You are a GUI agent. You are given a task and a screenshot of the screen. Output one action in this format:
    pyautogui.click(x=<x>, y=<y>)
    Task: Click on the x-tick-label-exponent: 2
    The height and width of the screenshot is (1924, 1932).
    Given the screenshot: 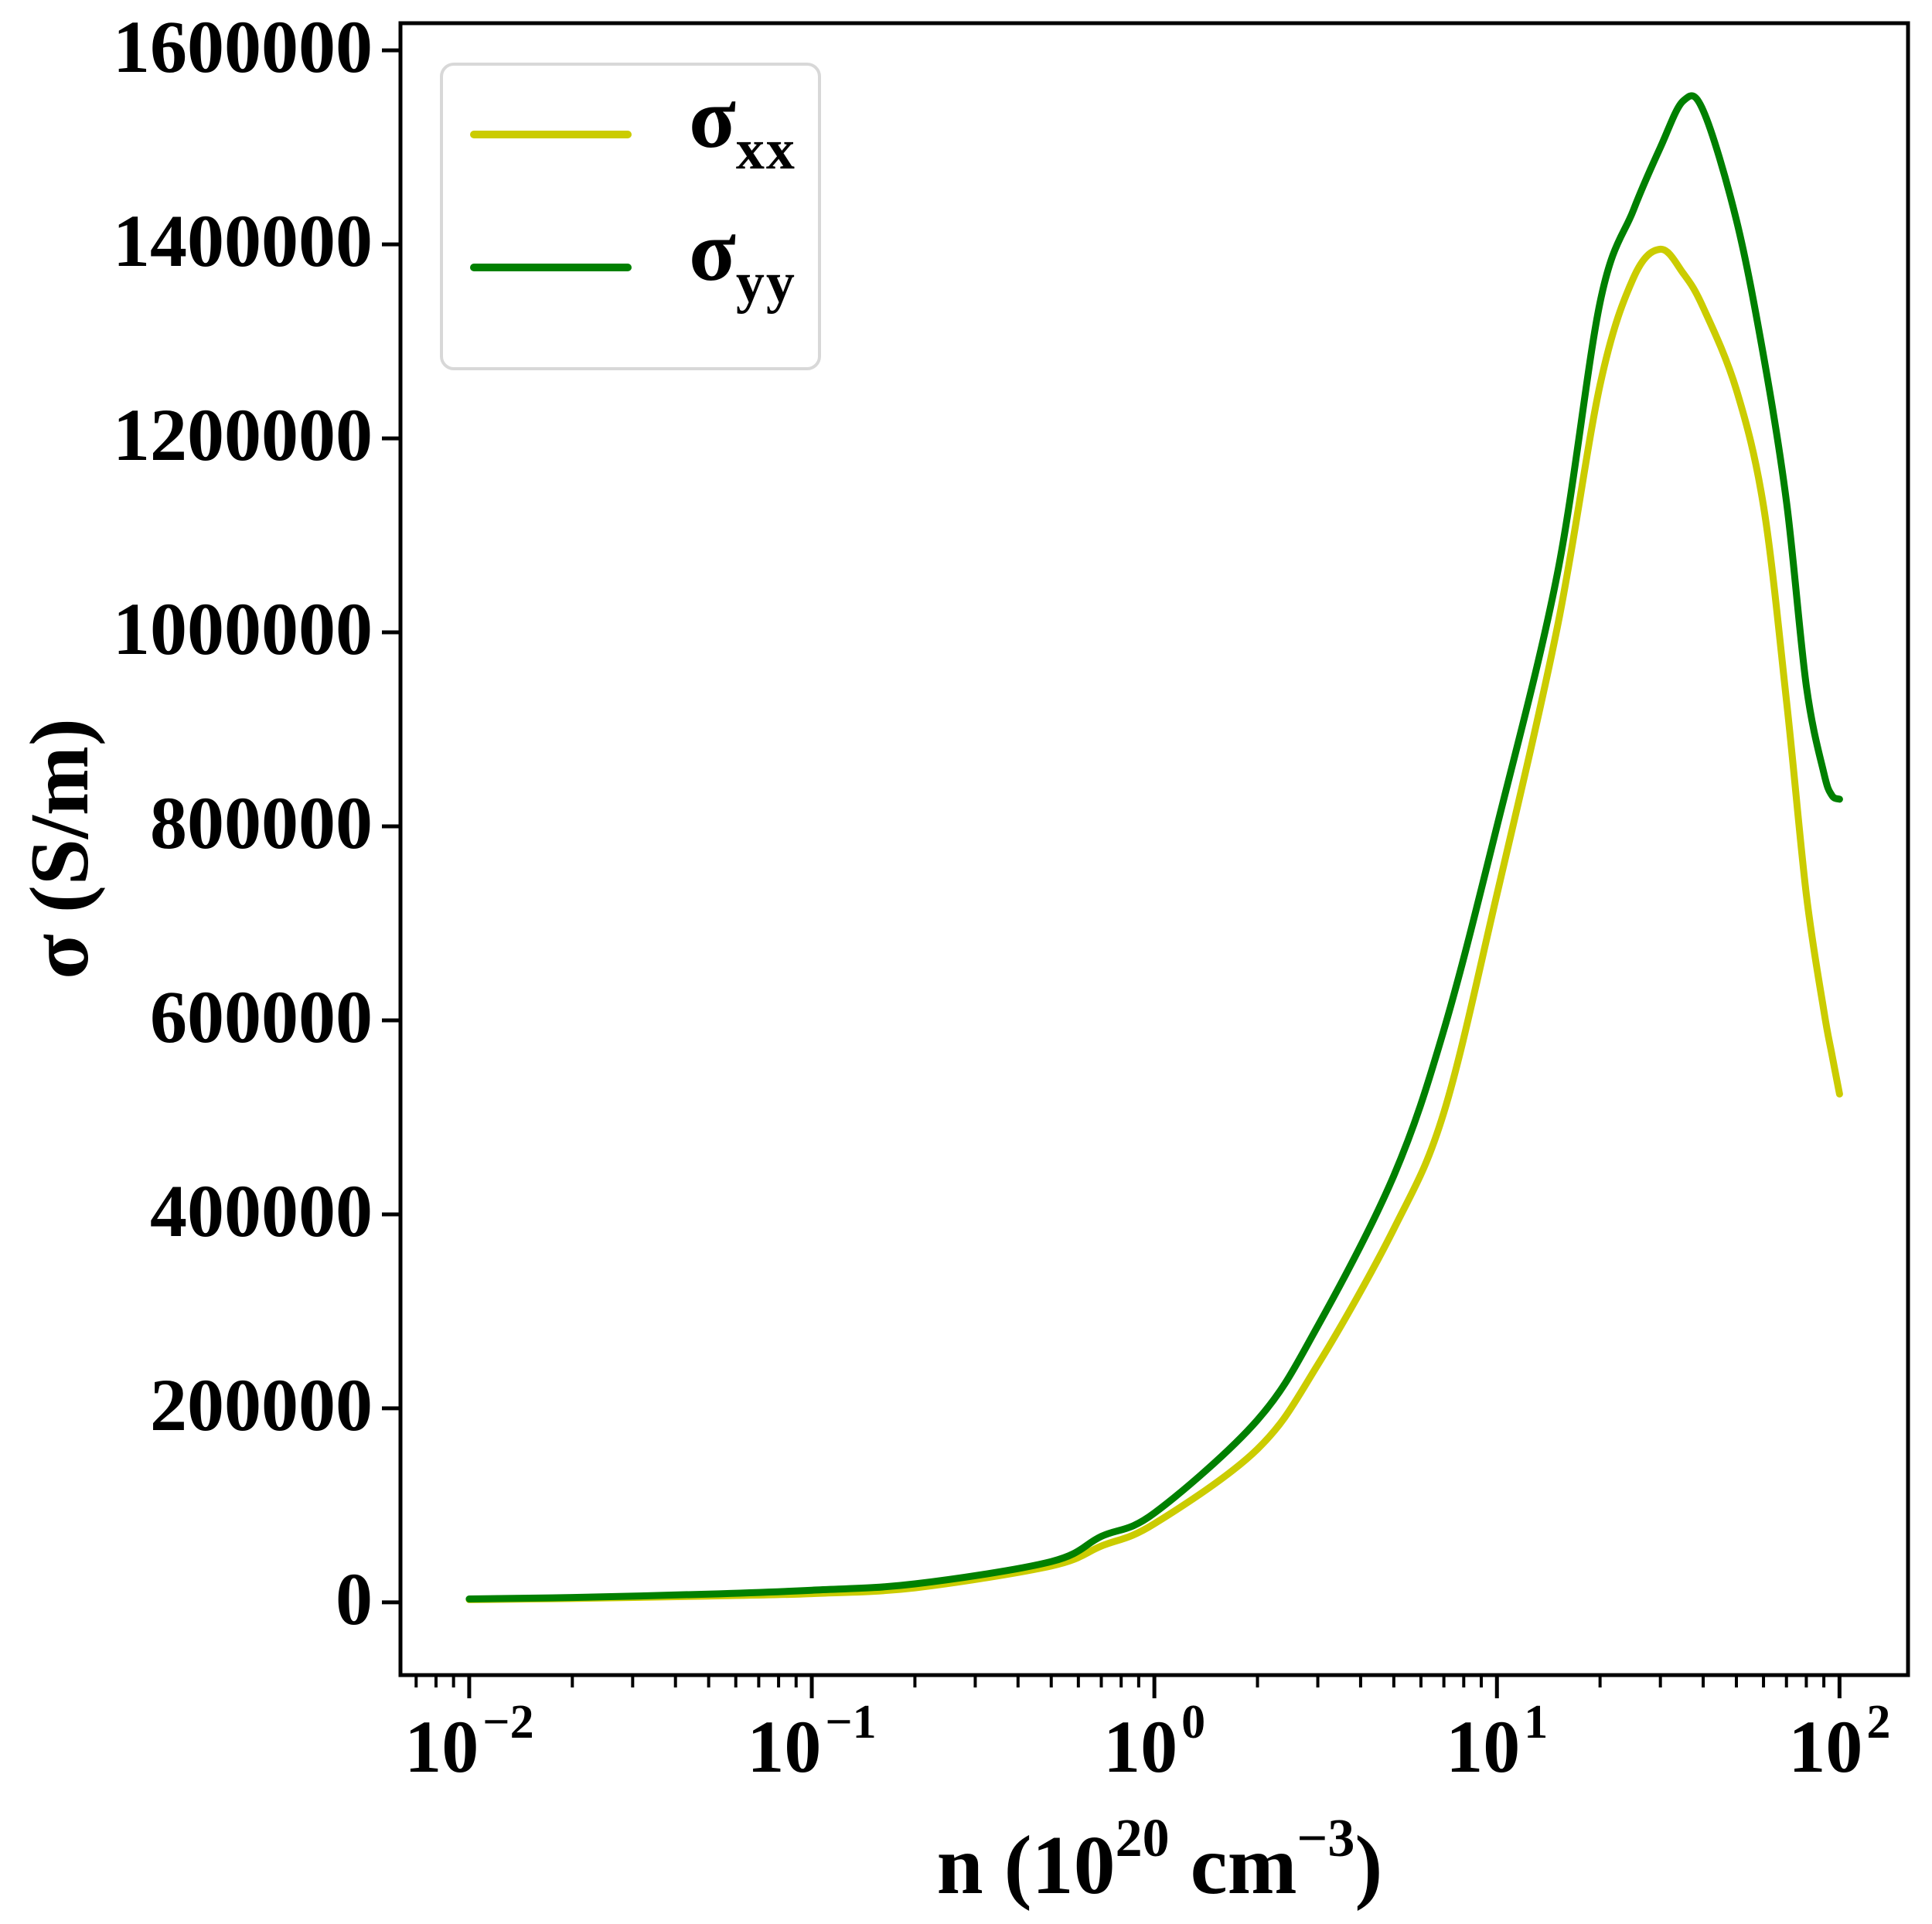 What is the action you would take?
    pyautogui.click(x=1878, y=1722)
    